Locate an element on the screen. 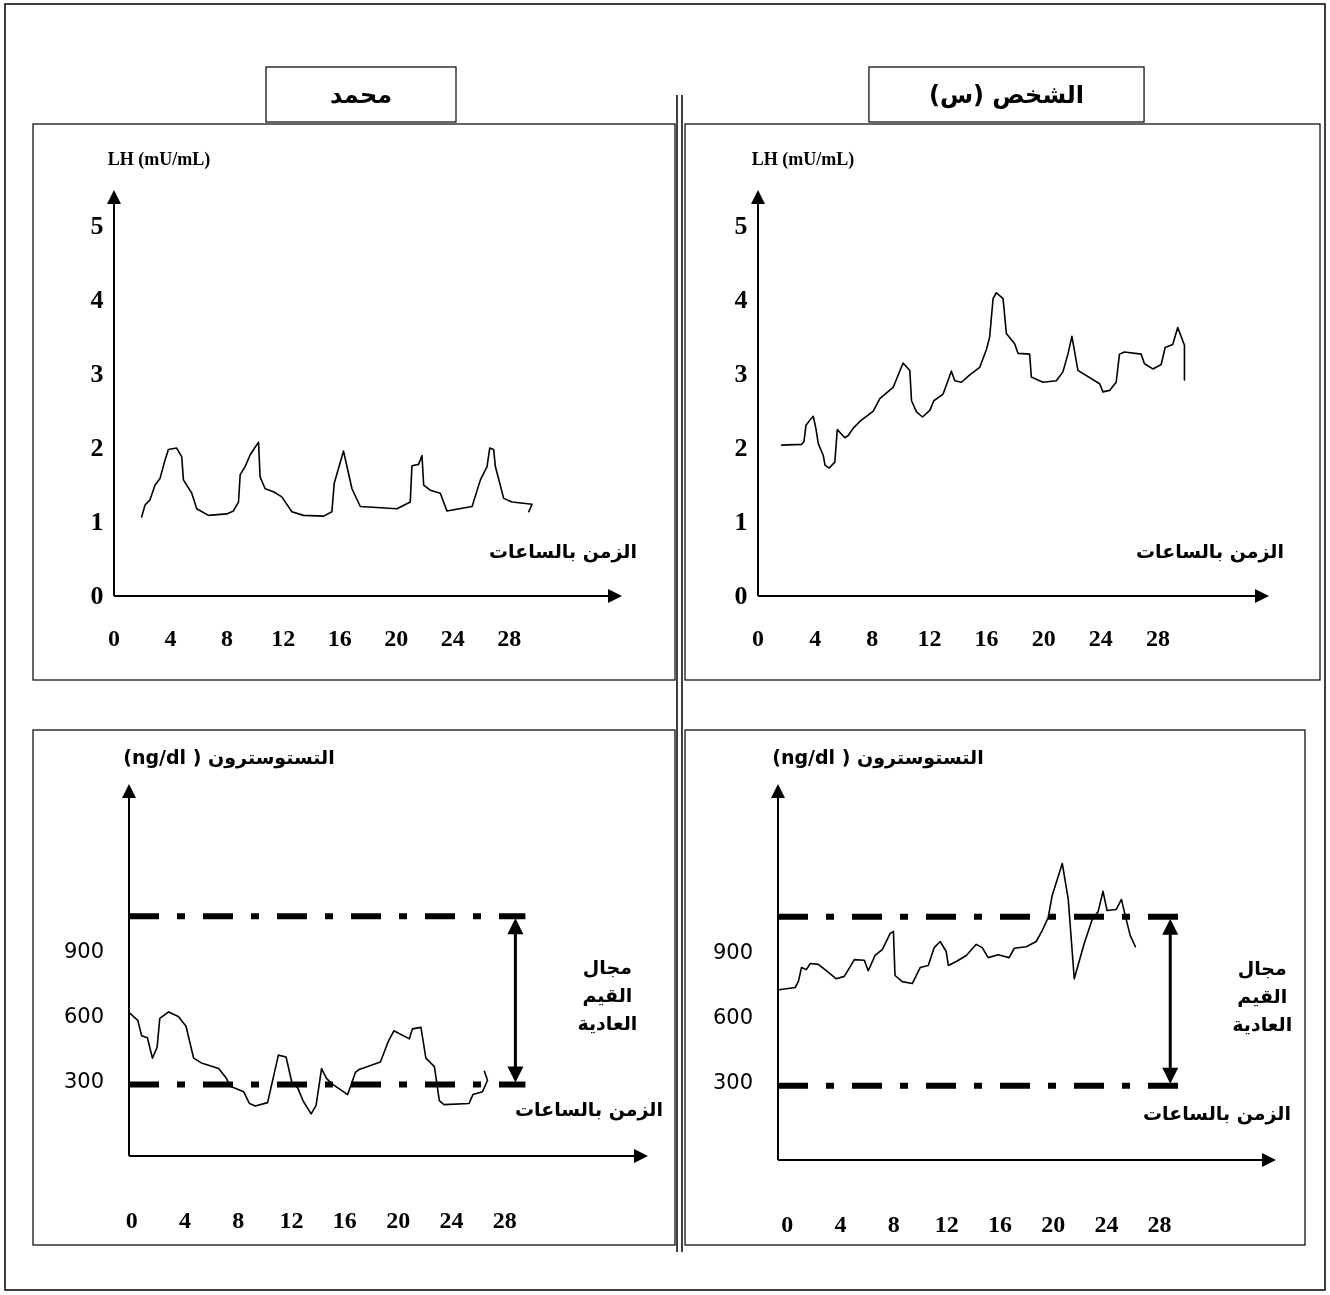  chart-title: الشخص (س) is located at coordinates (1006, 95).